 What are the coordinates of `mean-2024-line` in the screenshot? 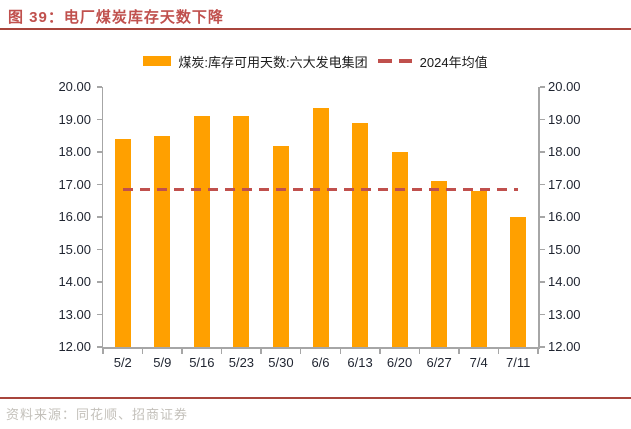 It's located at (320, 189).